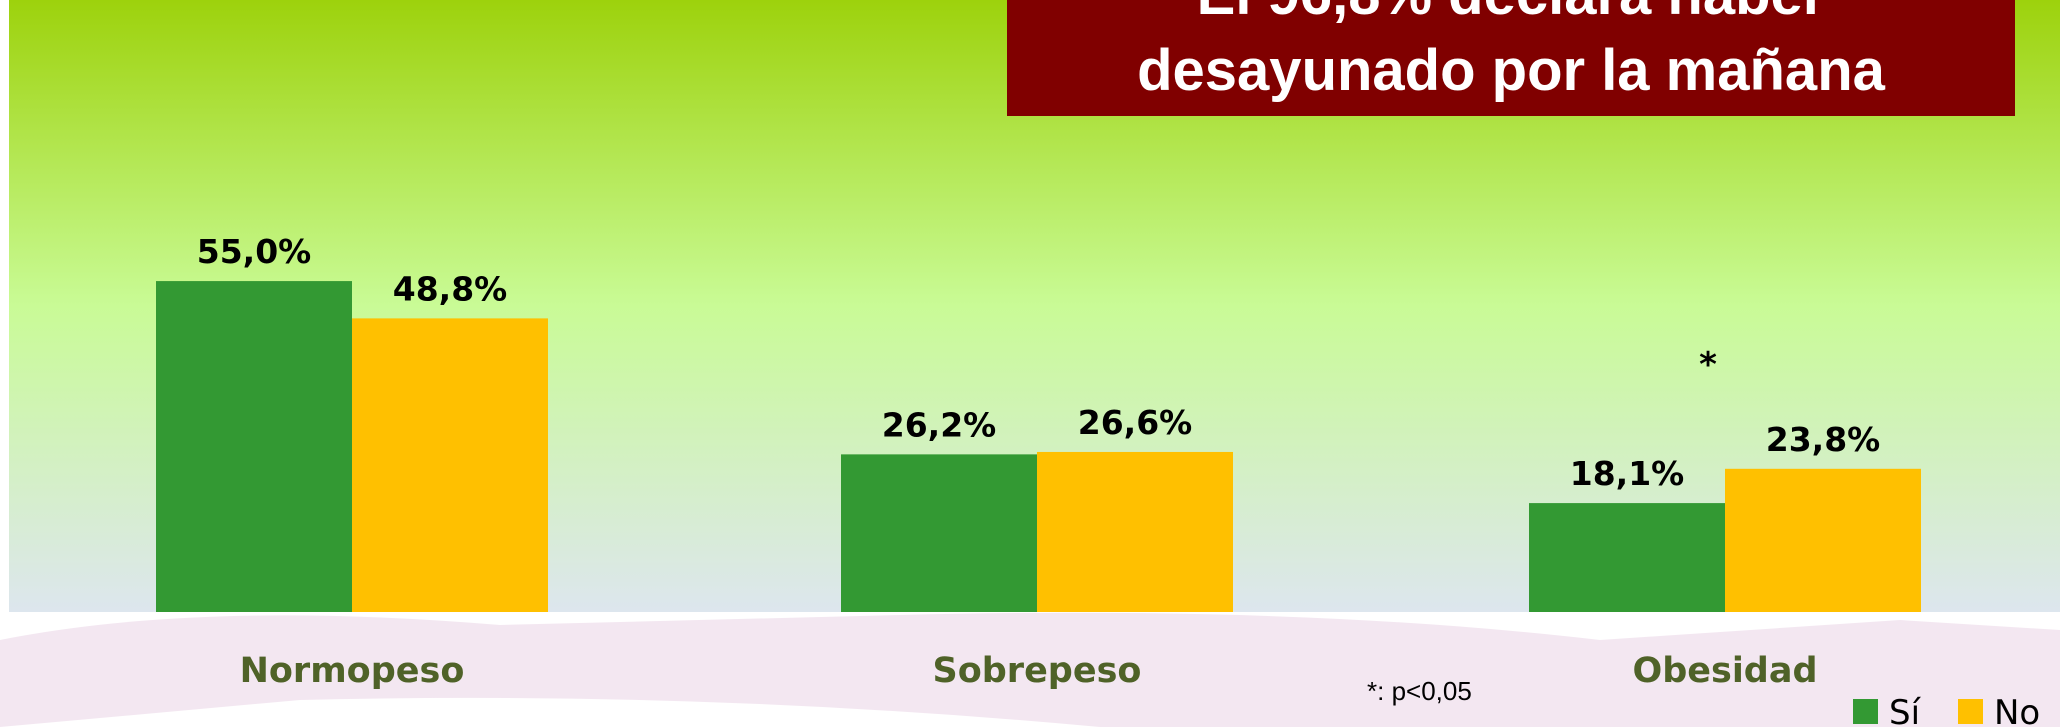 Image resolution: width=2060 pixels, height=727 pixels. Describe the element at coordinates (1511, 70) in the screenshot. I see `title-line: desayunado por la mañana` at that location.